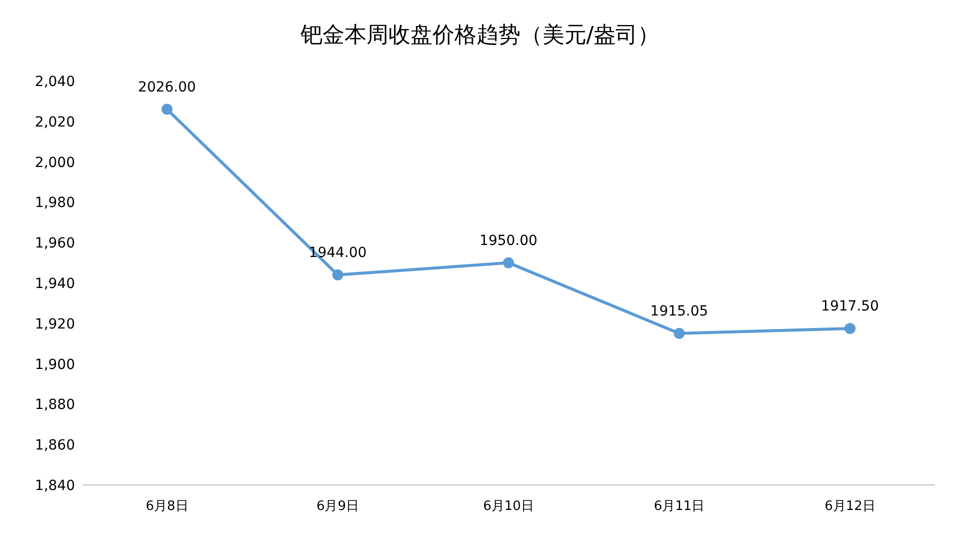 Image resolution: width=960 pixels, height=537 pixels. I want to click on y-tick-label: 1,920, so click(54, 324).